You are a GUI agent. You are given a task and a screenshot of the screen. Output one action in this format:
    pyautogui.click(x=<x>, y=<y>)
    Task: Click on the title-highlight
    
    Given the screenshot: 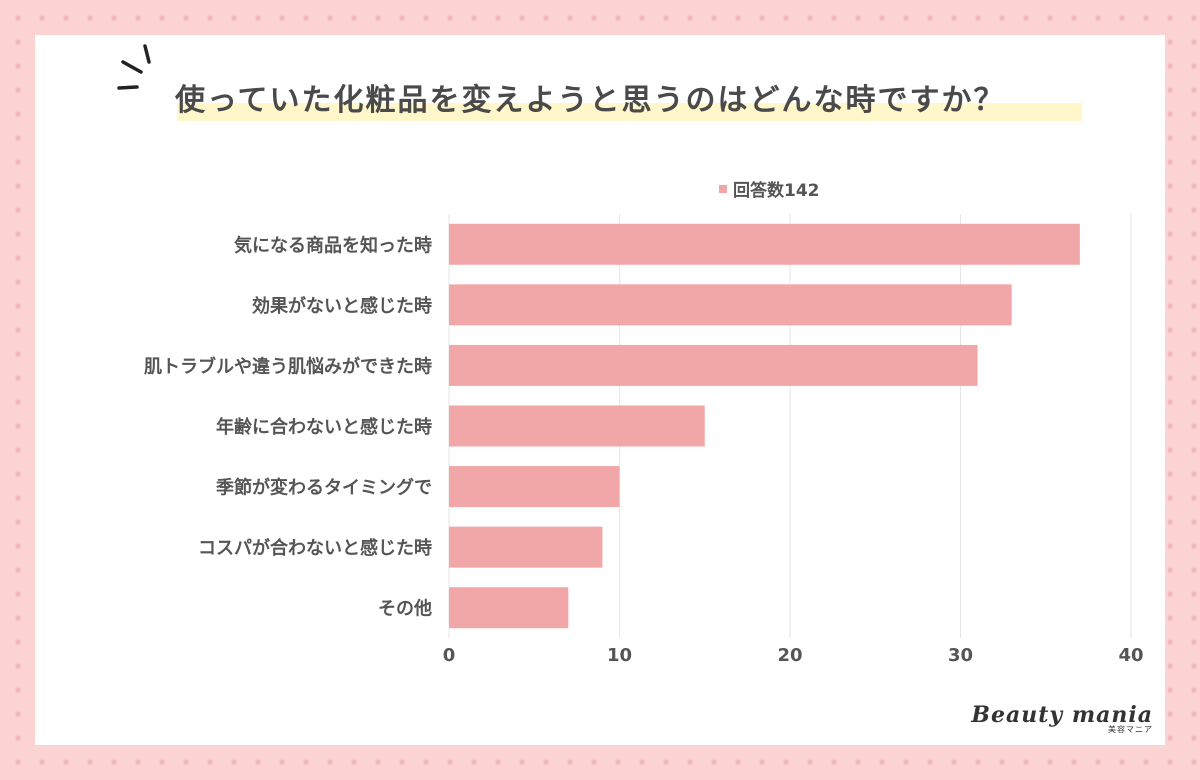 What is the action you would take?
    pyautogui.click(x=629, y=112)
    